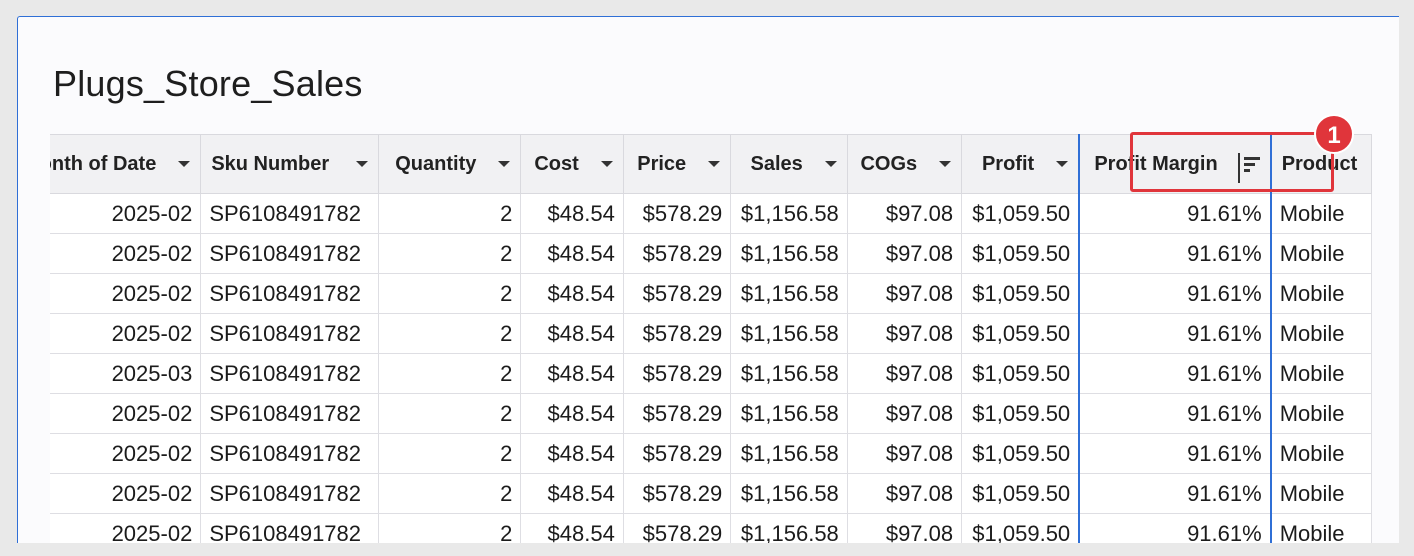 This screenshot has height=556, width=1414. I want to click on column-header-sales: Sales, so click(789, 164).